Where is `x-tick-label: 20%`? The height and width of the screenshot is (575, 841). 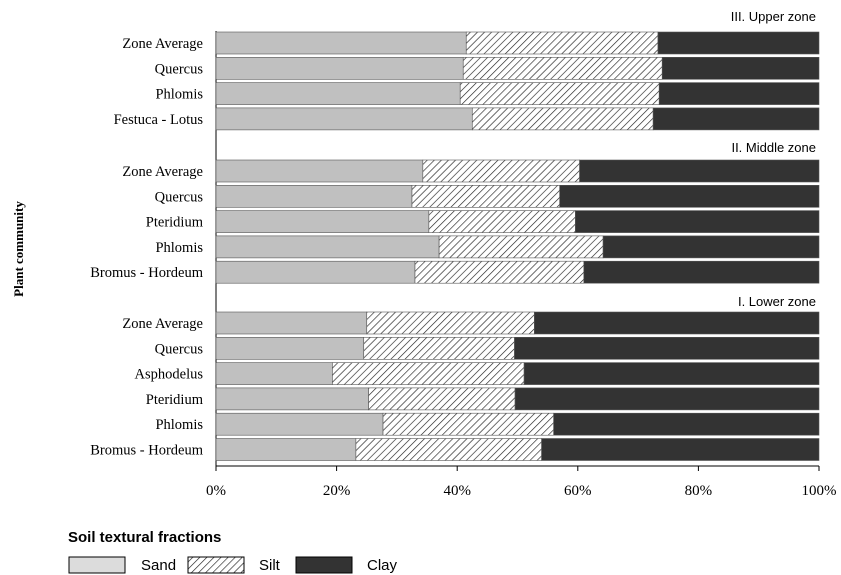 x-tick-label: 20% is located at coordinates (337, 491).